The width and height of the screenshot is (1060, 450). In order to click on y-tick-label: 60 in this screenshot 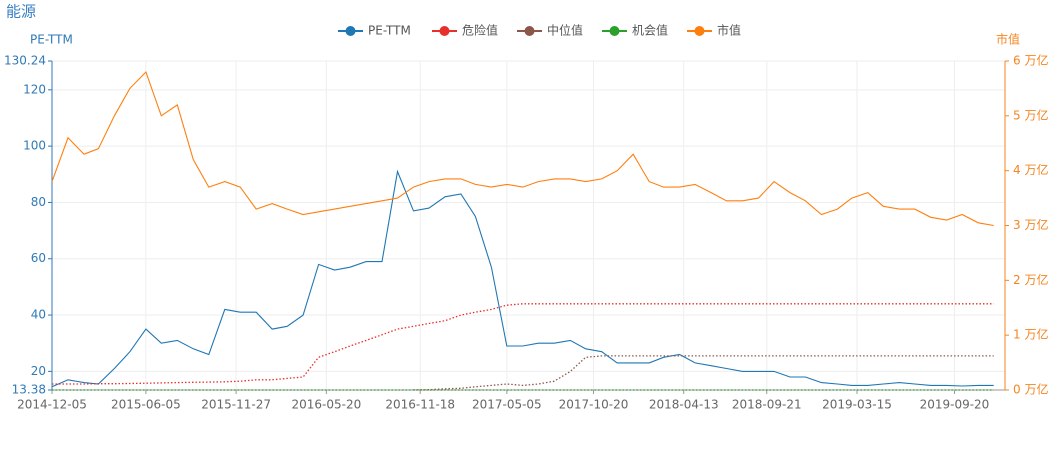, I will do `click(38, 258)`.